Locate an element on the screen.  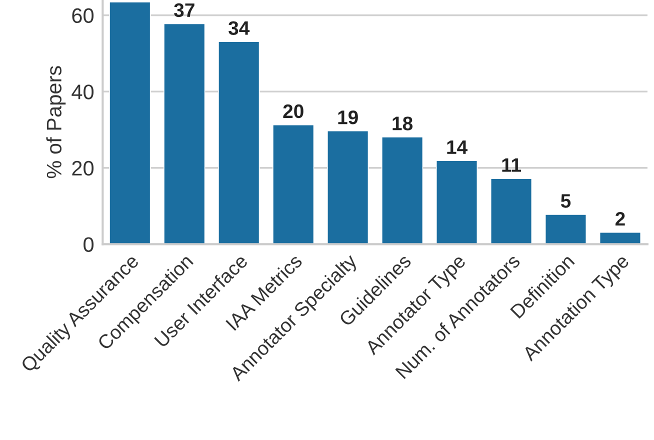
y-tick-label: 20 is located at coordinates (83, 168).